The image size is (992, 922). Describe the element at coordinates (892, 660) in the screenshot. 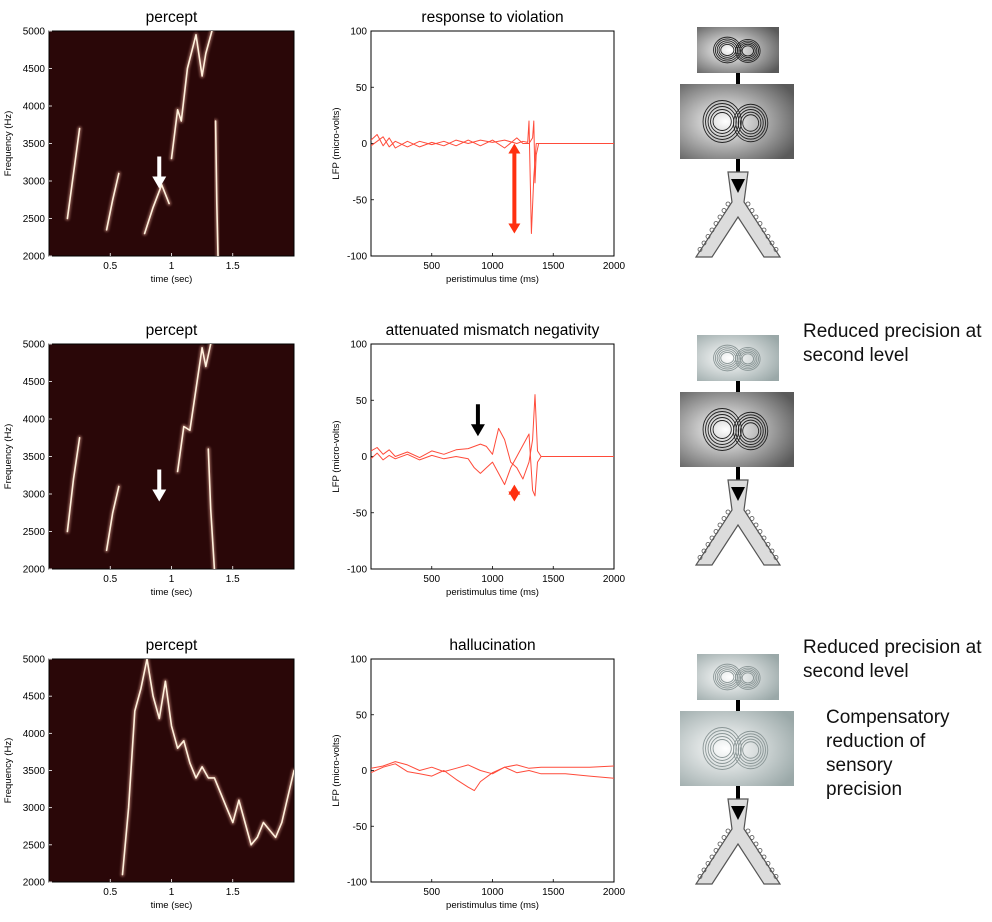

I see `row3-annotation: Reduced precision at second level` at that location.